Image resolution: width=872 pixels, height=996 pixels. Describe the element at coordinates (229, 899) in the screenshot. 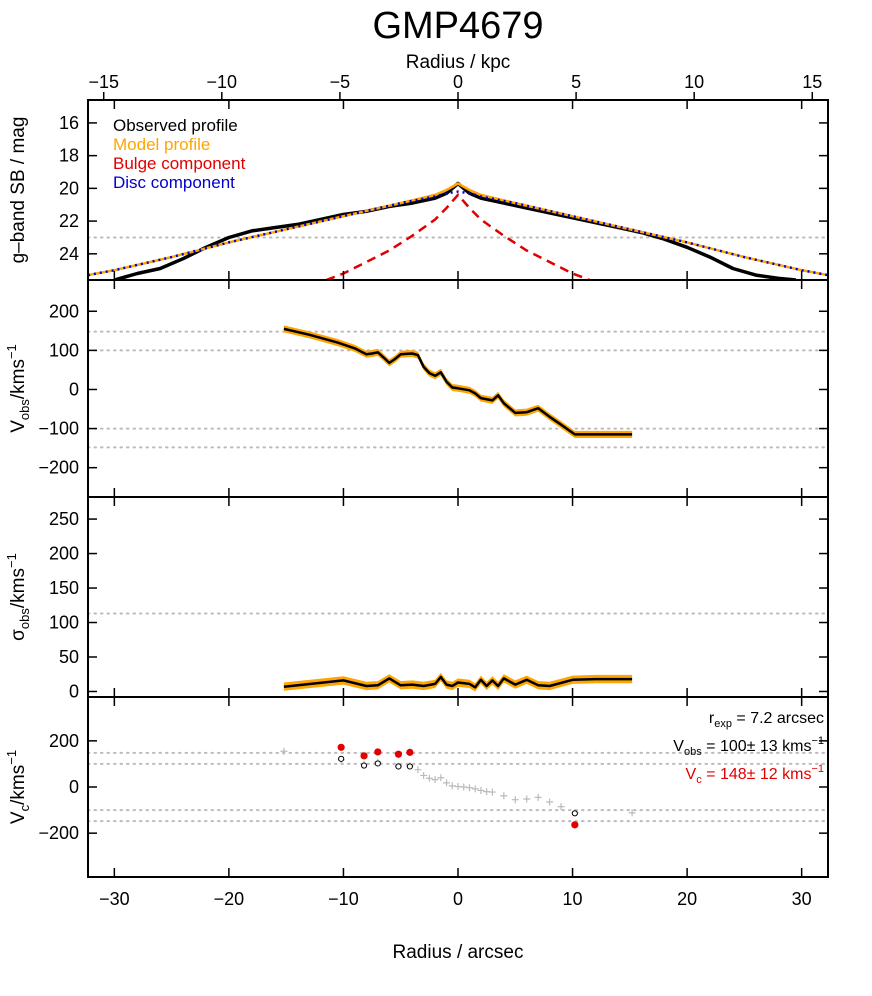

I see `bottom-tick-label: −20` at that location.